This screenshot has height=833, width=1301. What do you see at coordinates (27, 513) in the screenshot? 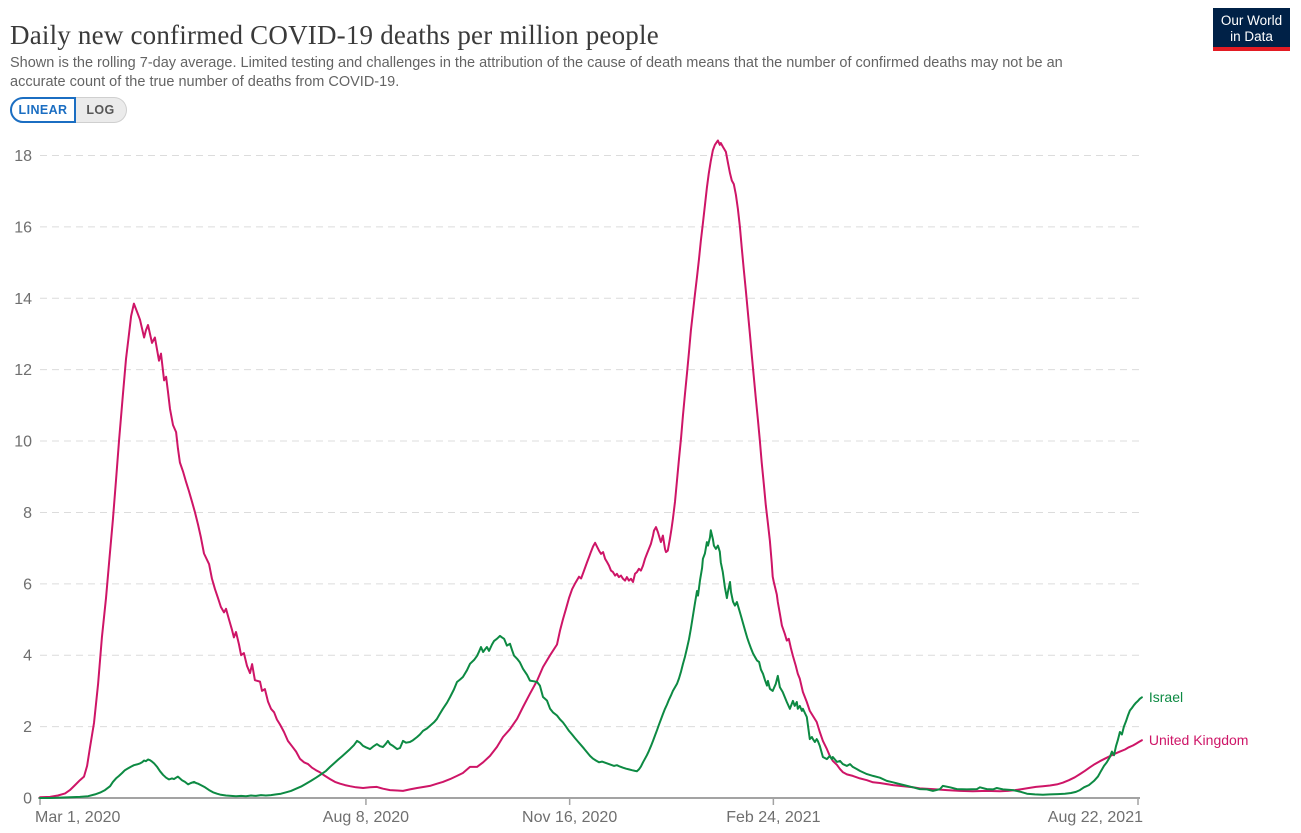
I see `y-axis-tick-label: 8` at bounding box center [27, 513].